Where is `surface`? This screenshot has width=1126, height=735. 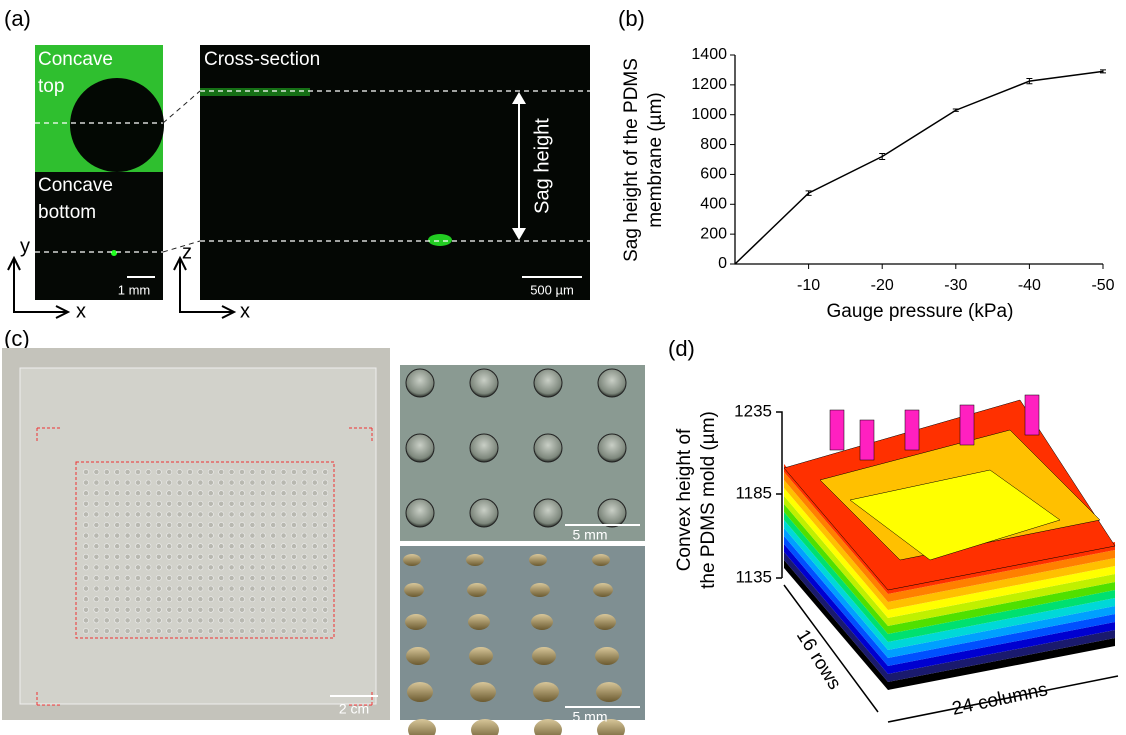 surface is located at coordinates (949, 542).